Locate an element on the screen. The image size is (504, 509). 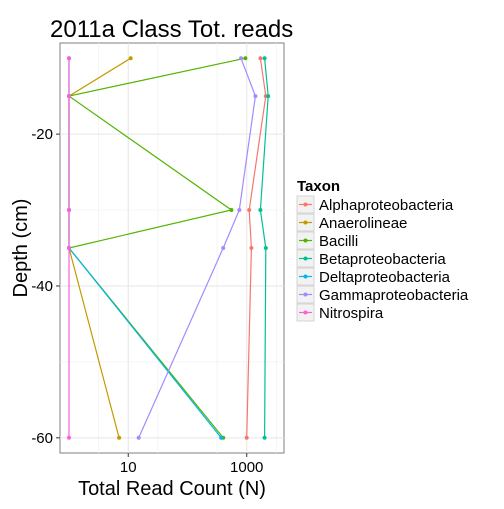
legend-title: Taxon is located at coordinates (318, 186).